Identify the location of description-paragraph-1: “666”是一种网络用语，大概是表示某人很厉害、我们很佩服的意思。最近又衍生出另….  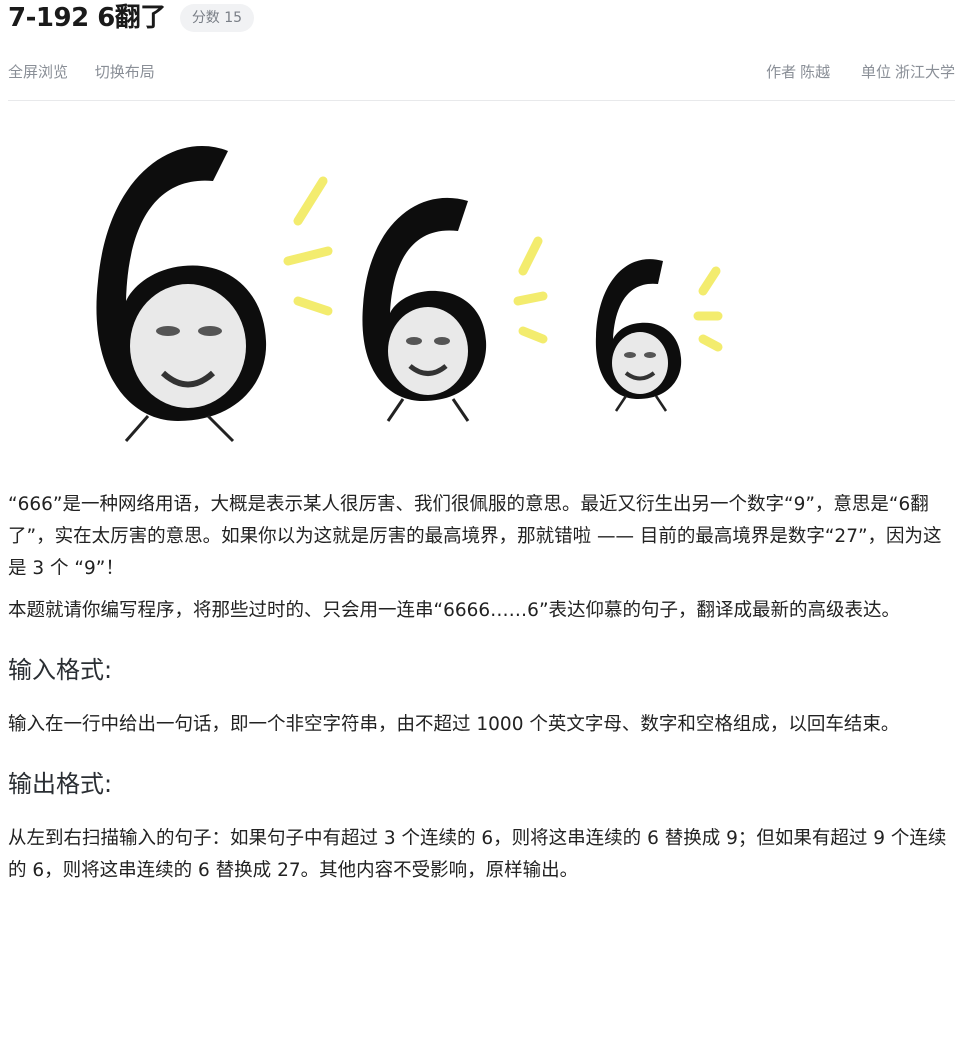
(475, 536).